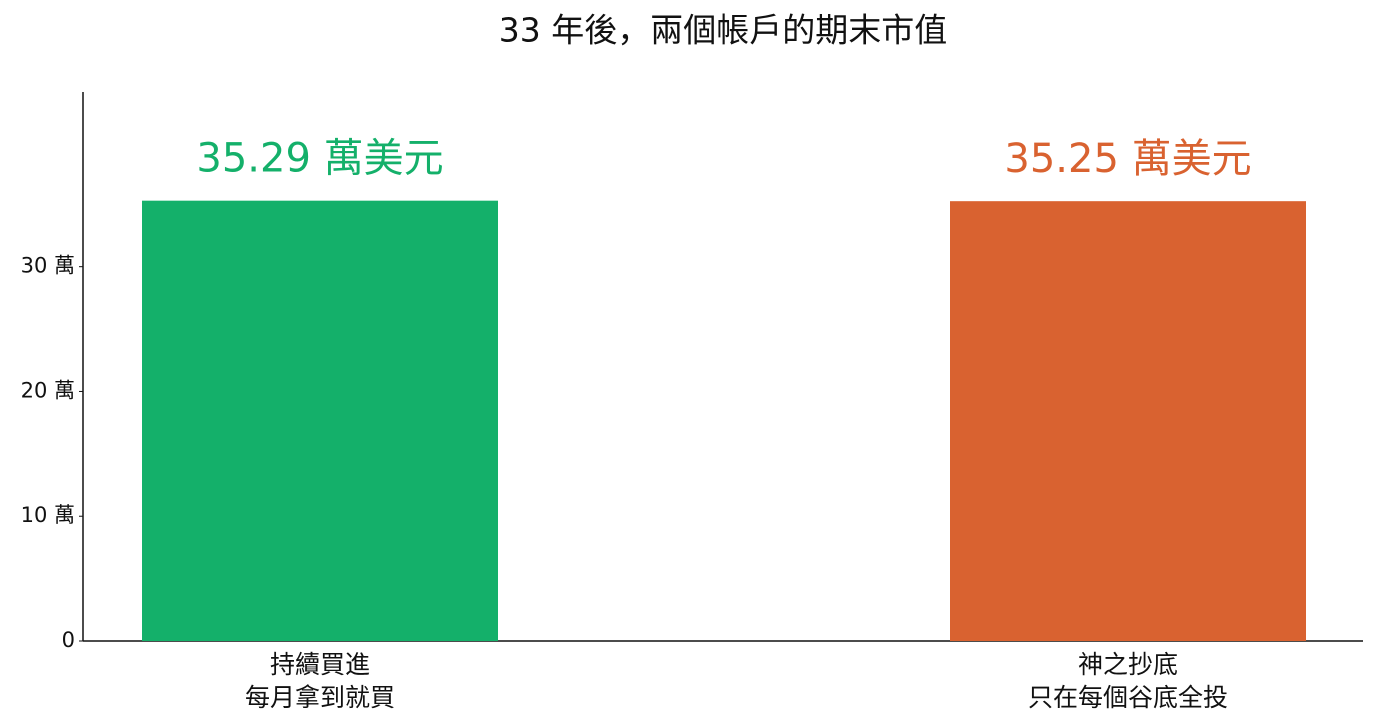  I want to click on chart-title: 33 年後，兩個帳戶的期末市值, so click(723, 30).